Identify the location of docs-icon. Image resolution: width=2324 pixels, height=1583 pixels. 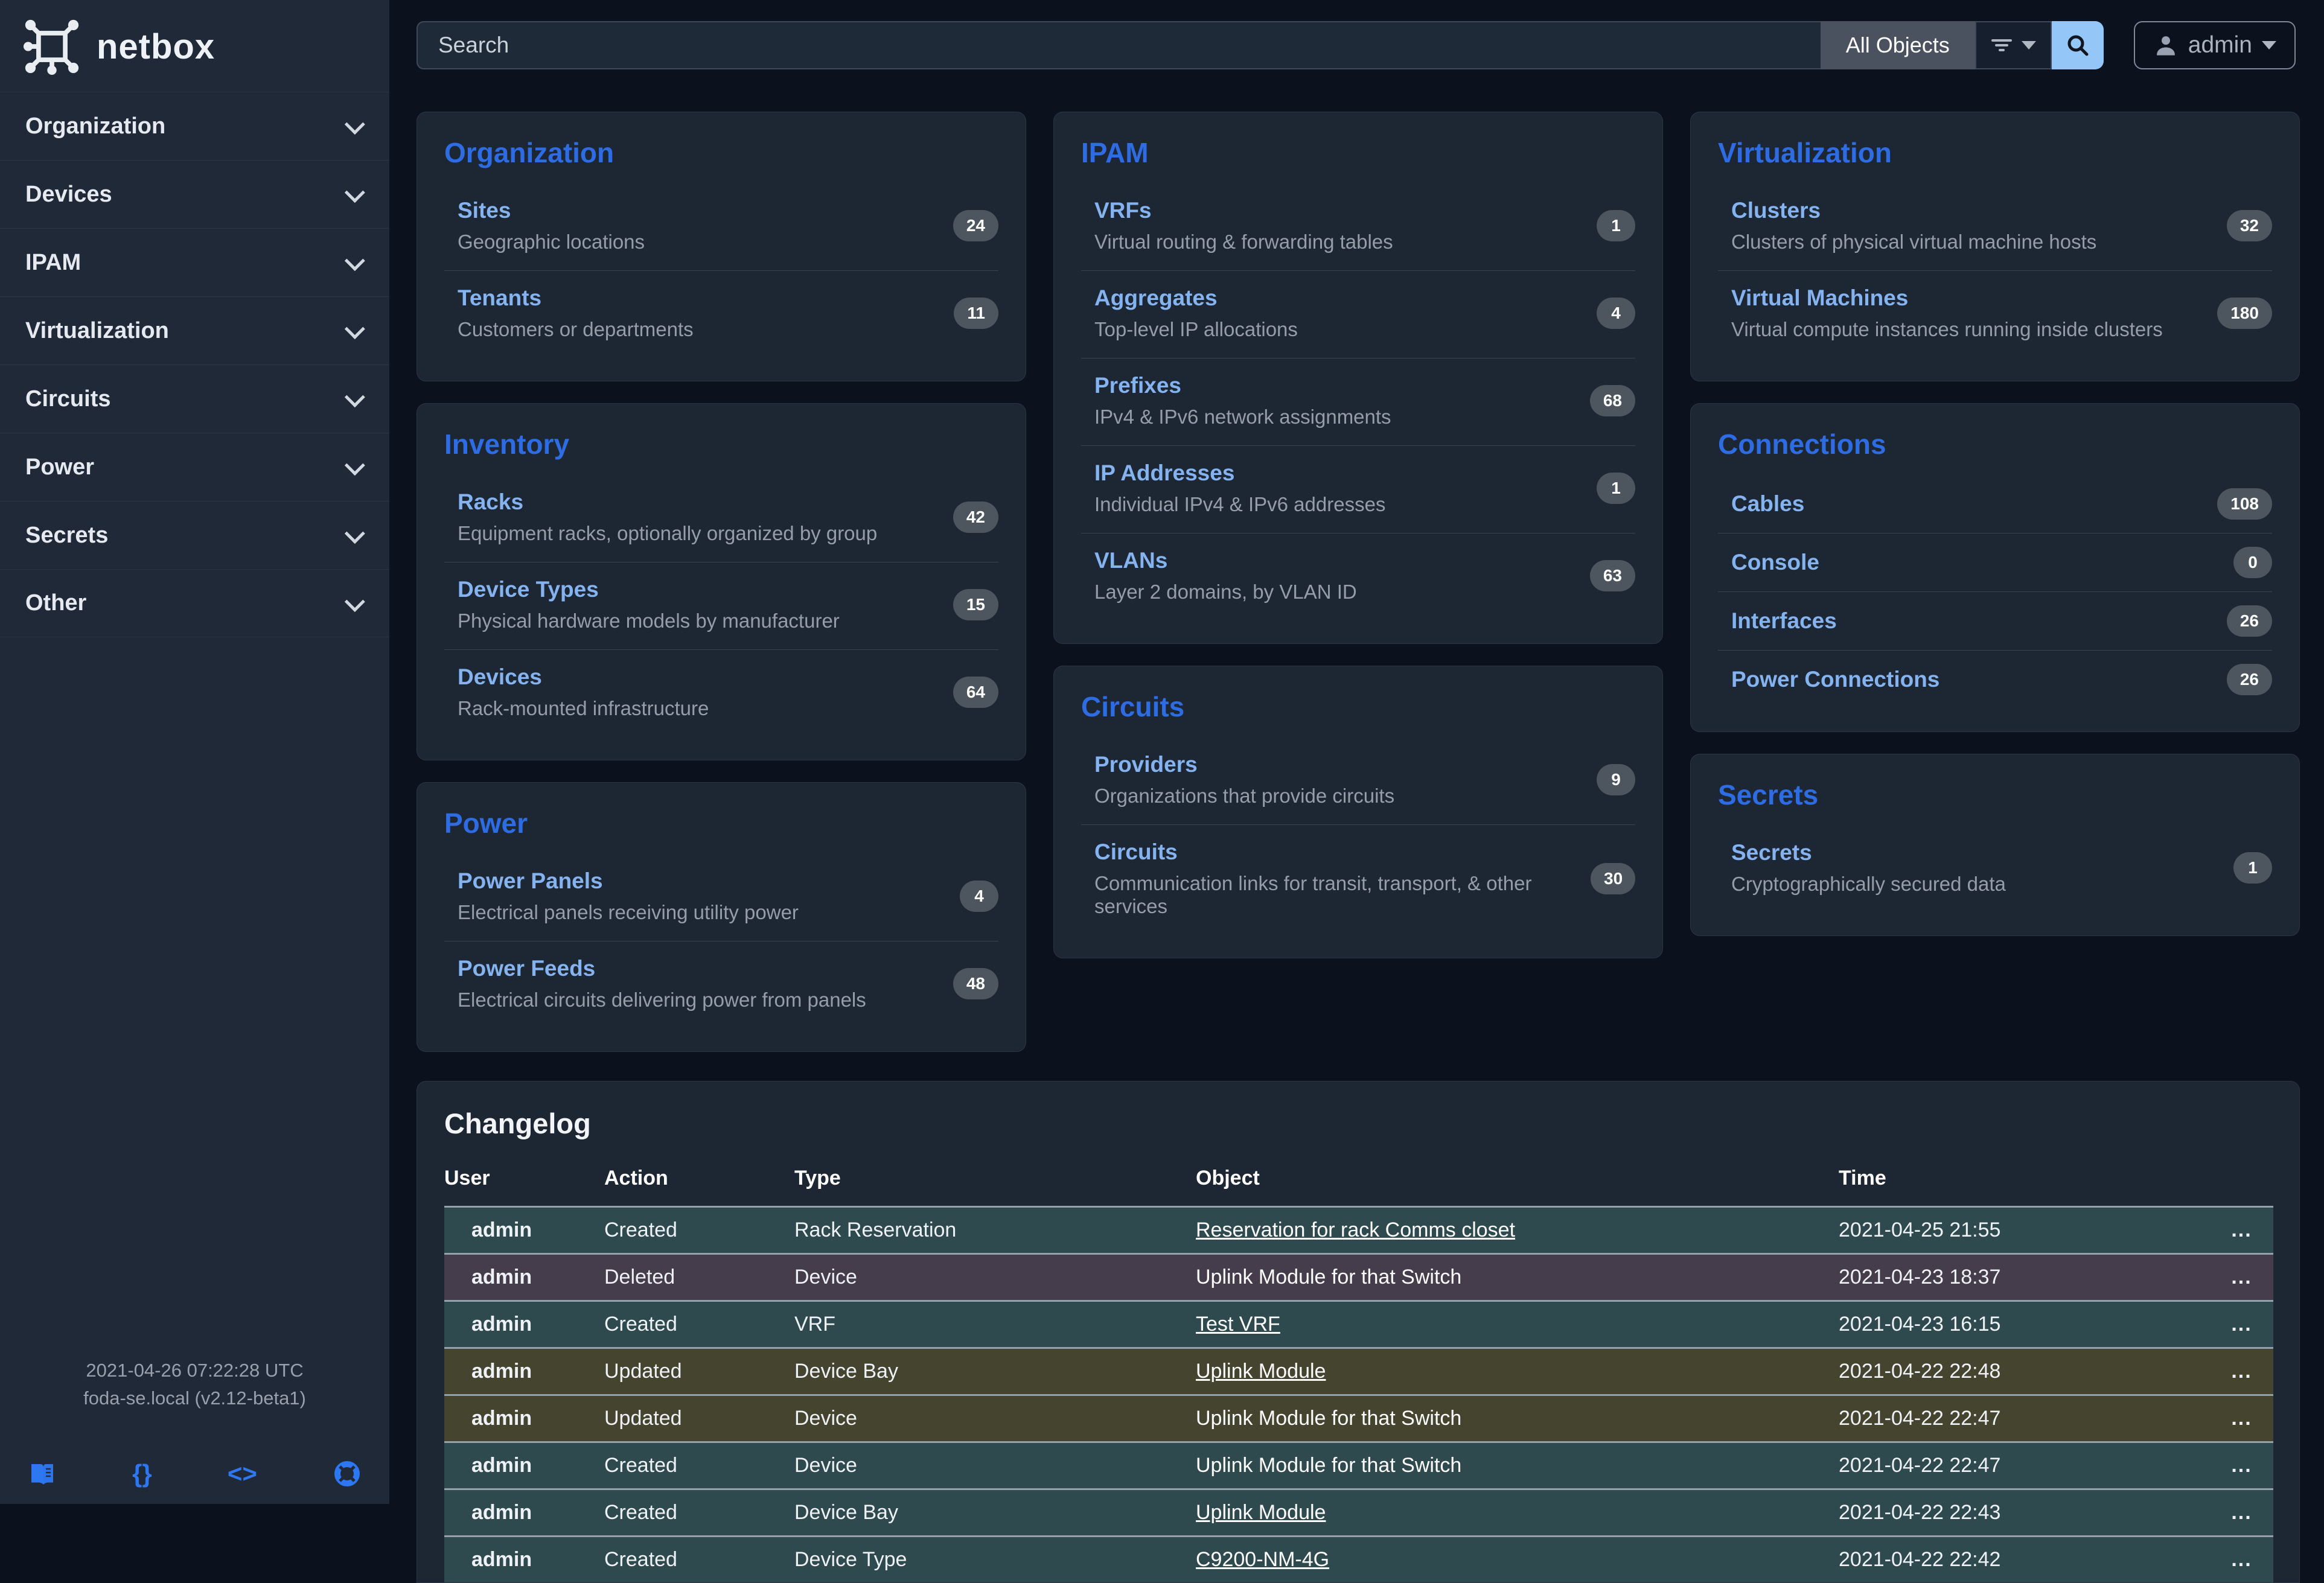
(42, 1473).